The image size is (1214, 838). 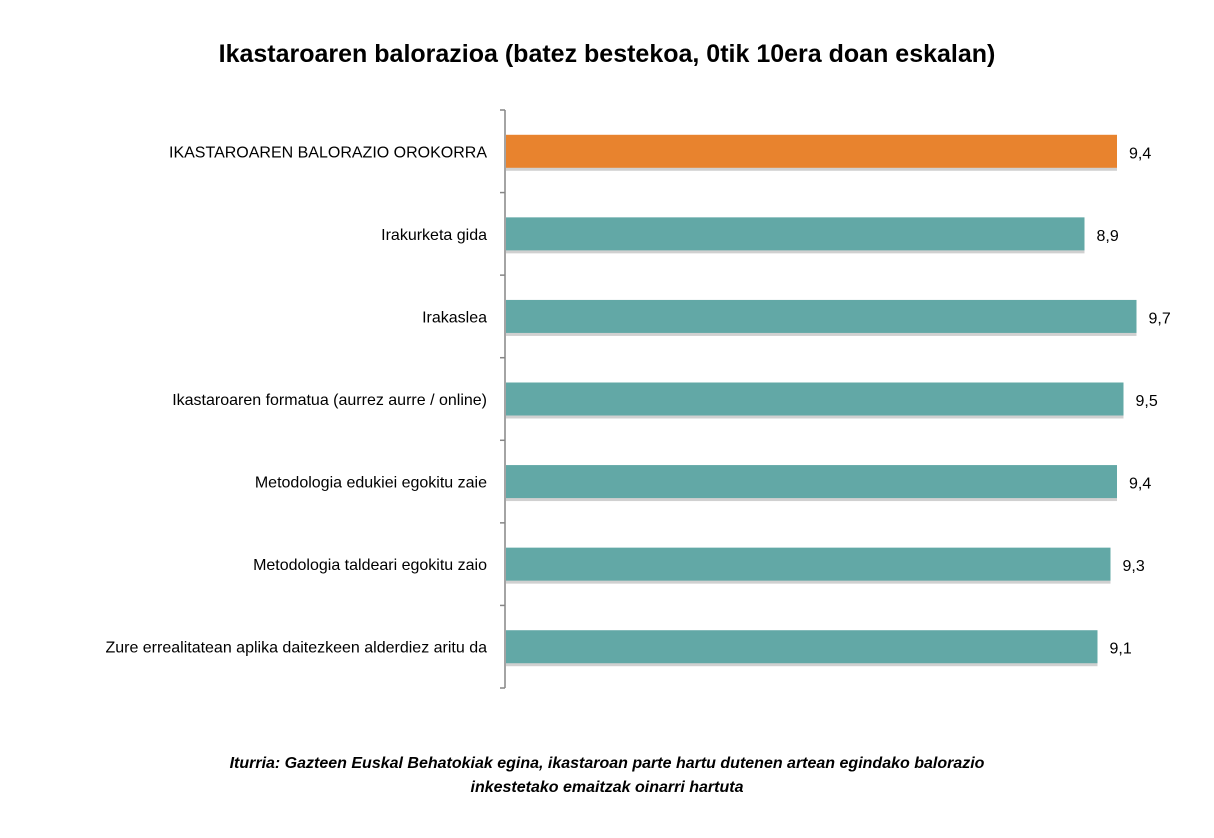 I want to click on category-label: Irakaslea, so click(x=454, y=317).